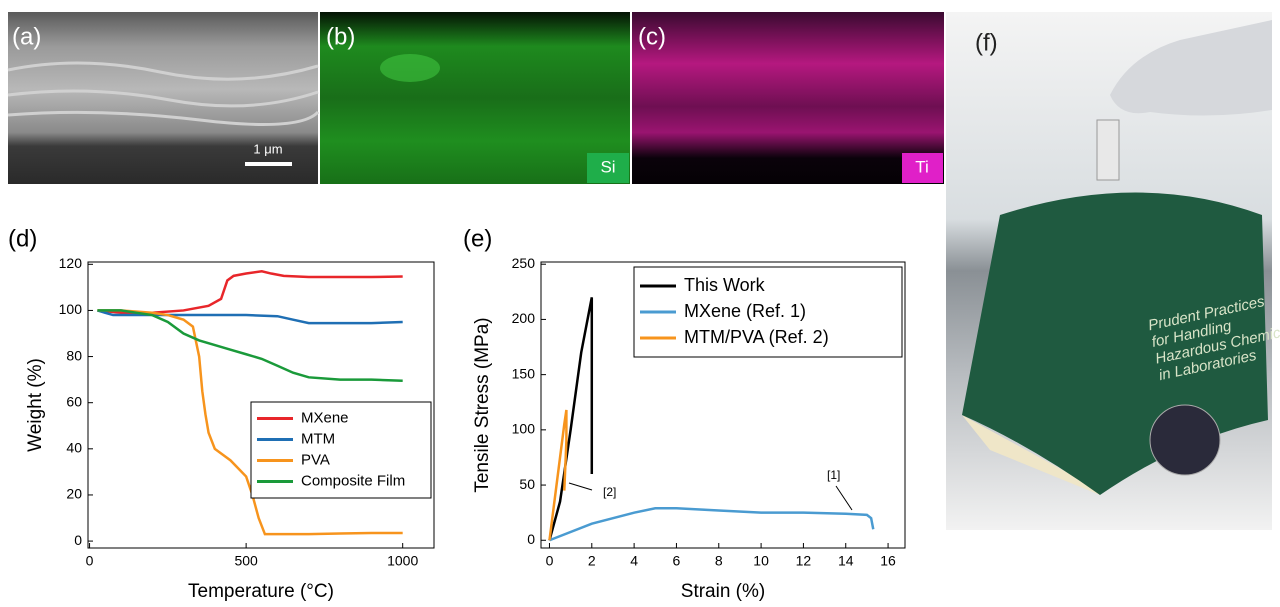 This screenshot has height=607, width=1280. I want to click on bright-spot, so click(410, 68).